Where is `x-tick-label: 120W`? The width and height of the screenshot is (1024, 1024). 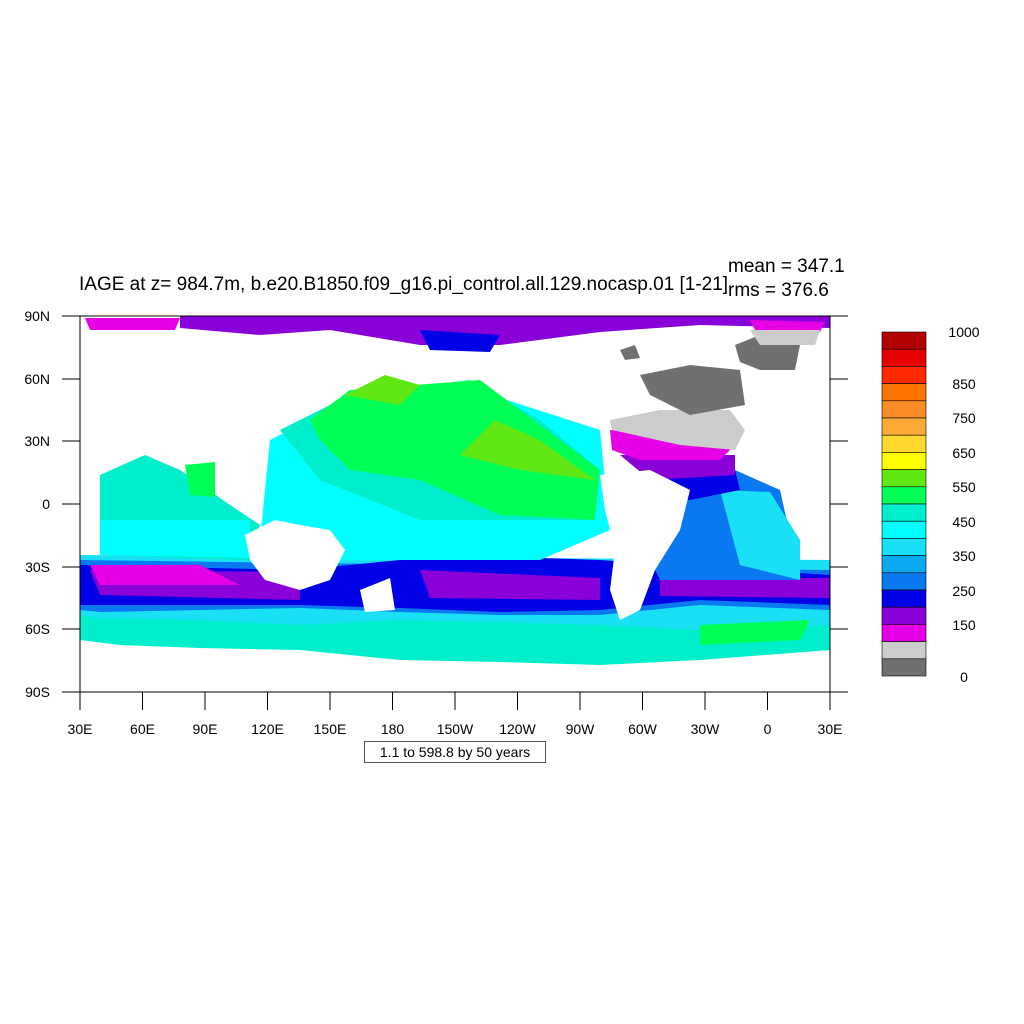
x-tick-label: 120W is located at coordinates (517, 729).